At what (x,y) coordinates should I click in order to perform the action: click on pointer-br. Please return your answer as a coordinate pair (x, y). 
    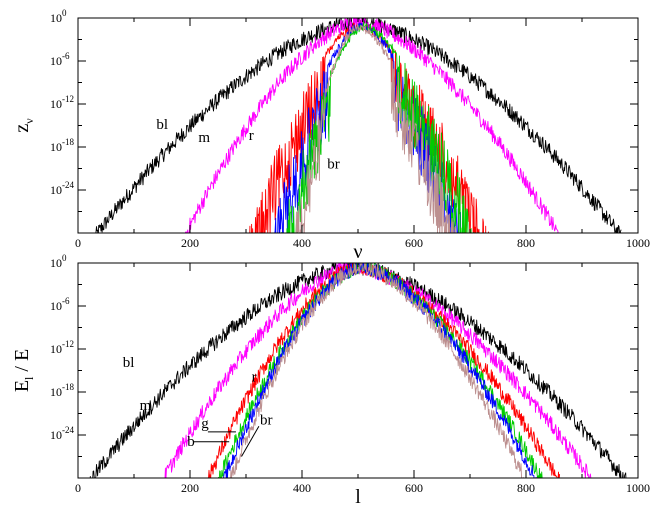
    Looking at the image, I should click on (250, 441).